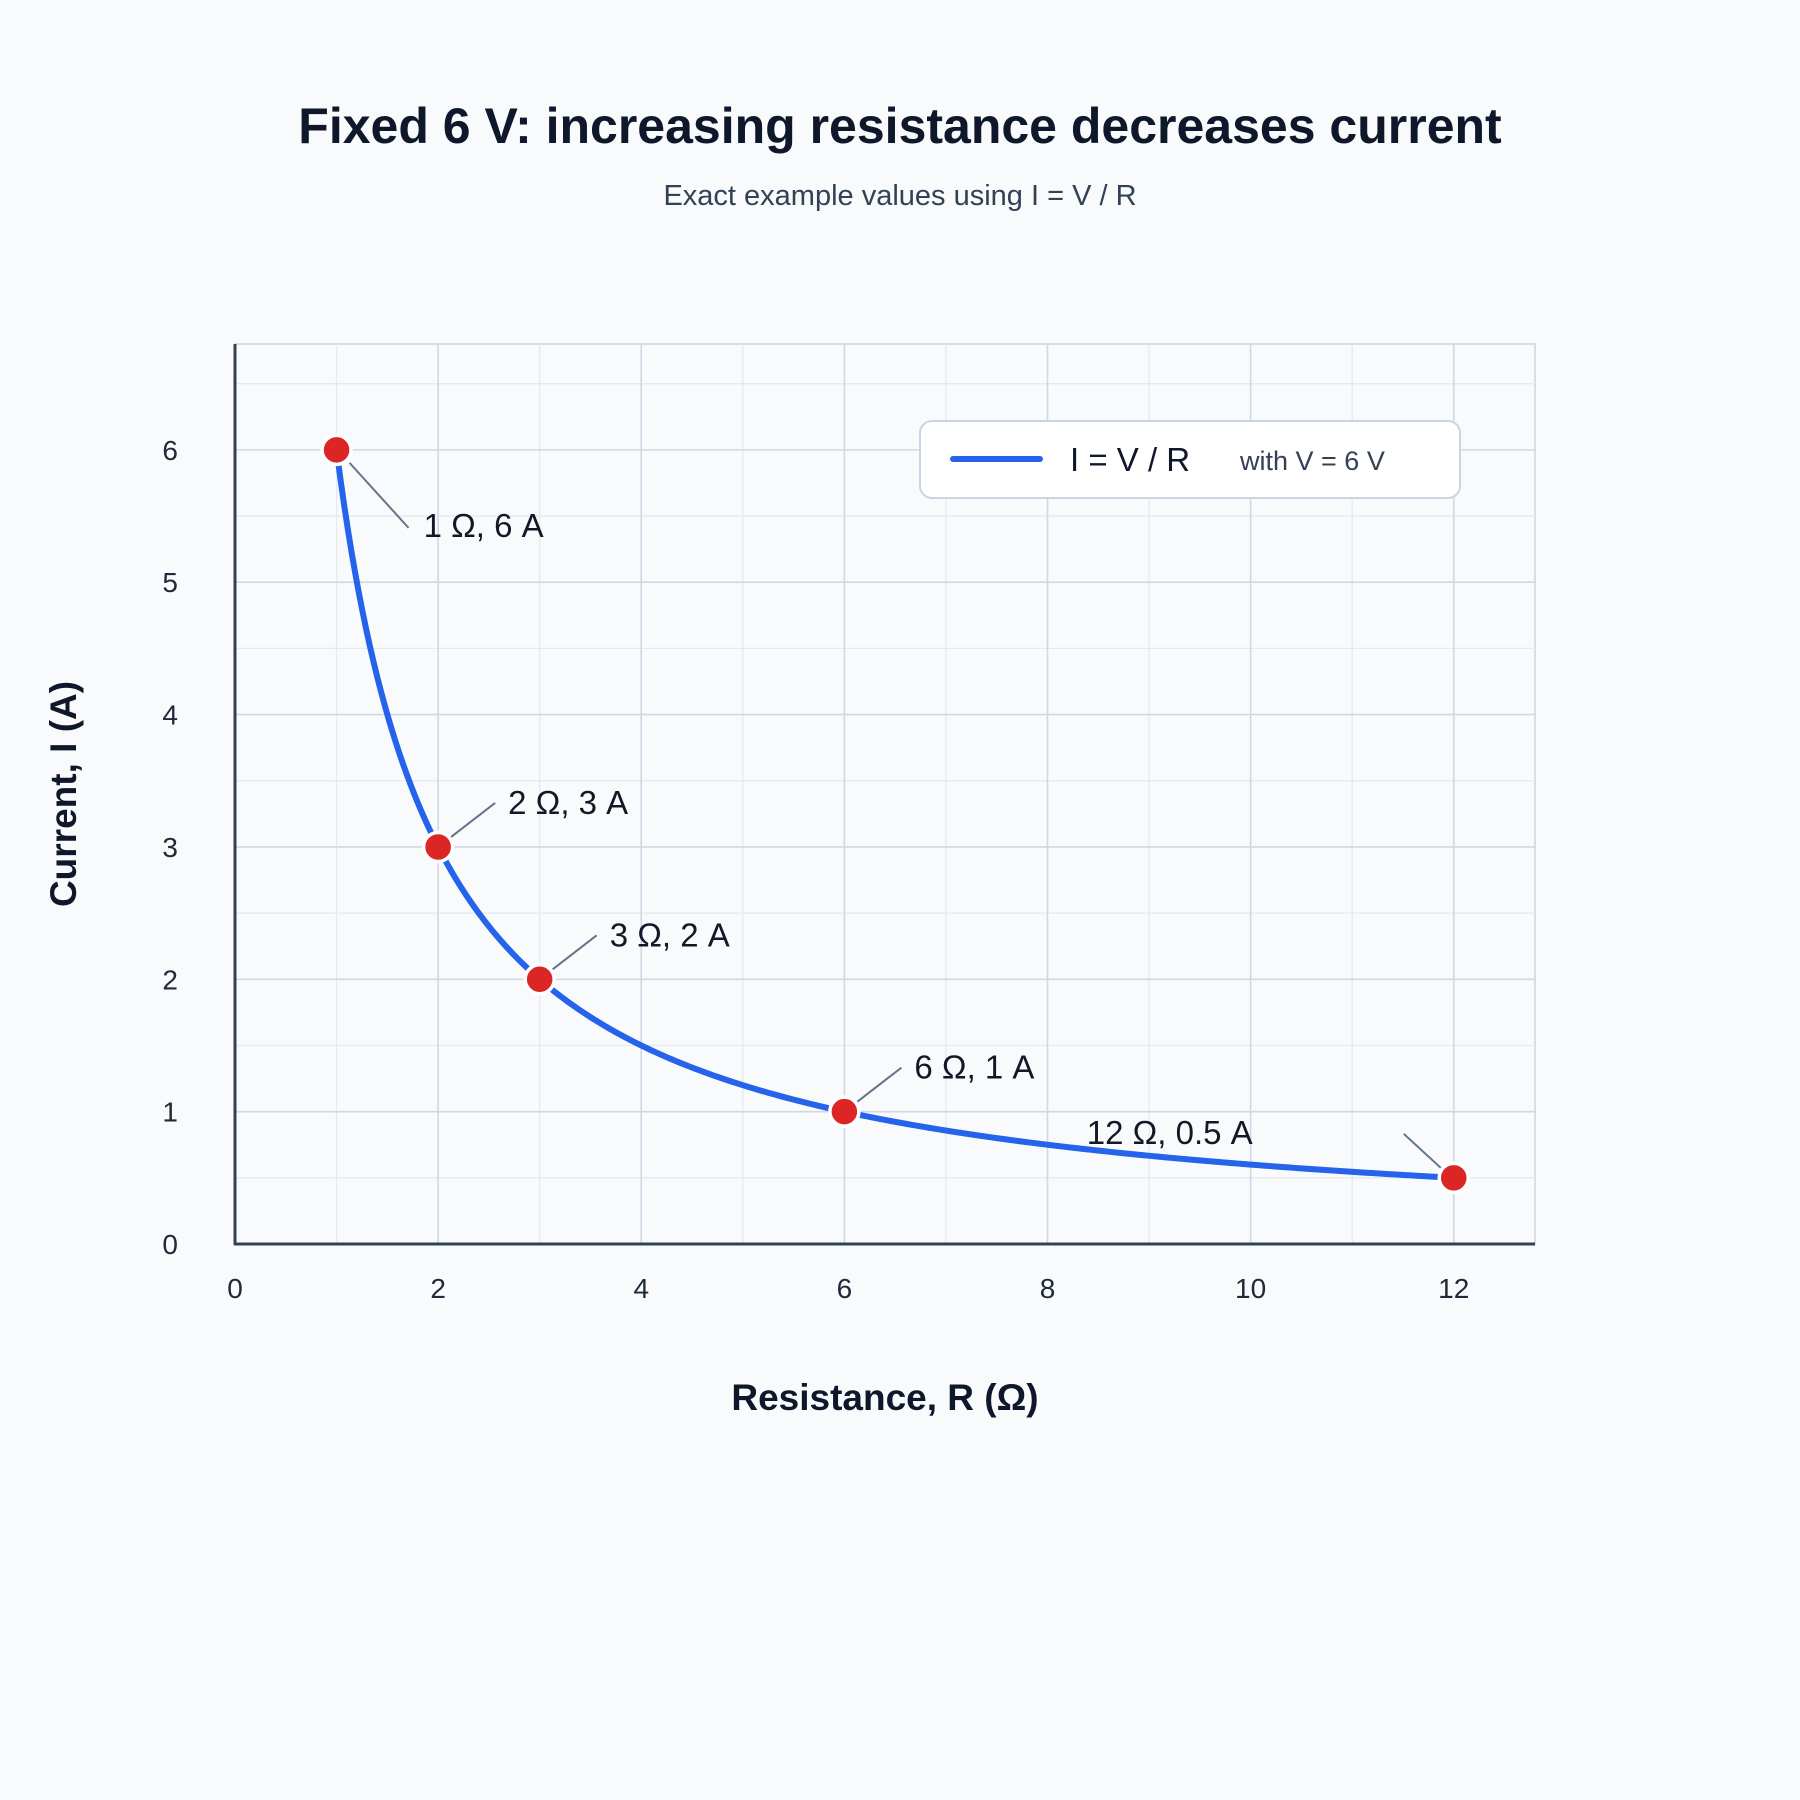 The width and height of the screenshot is (1800, 1800). Describe the element at coordinates (170, 450) in the screenshot. I see `y-tick-label: 6` at that location.